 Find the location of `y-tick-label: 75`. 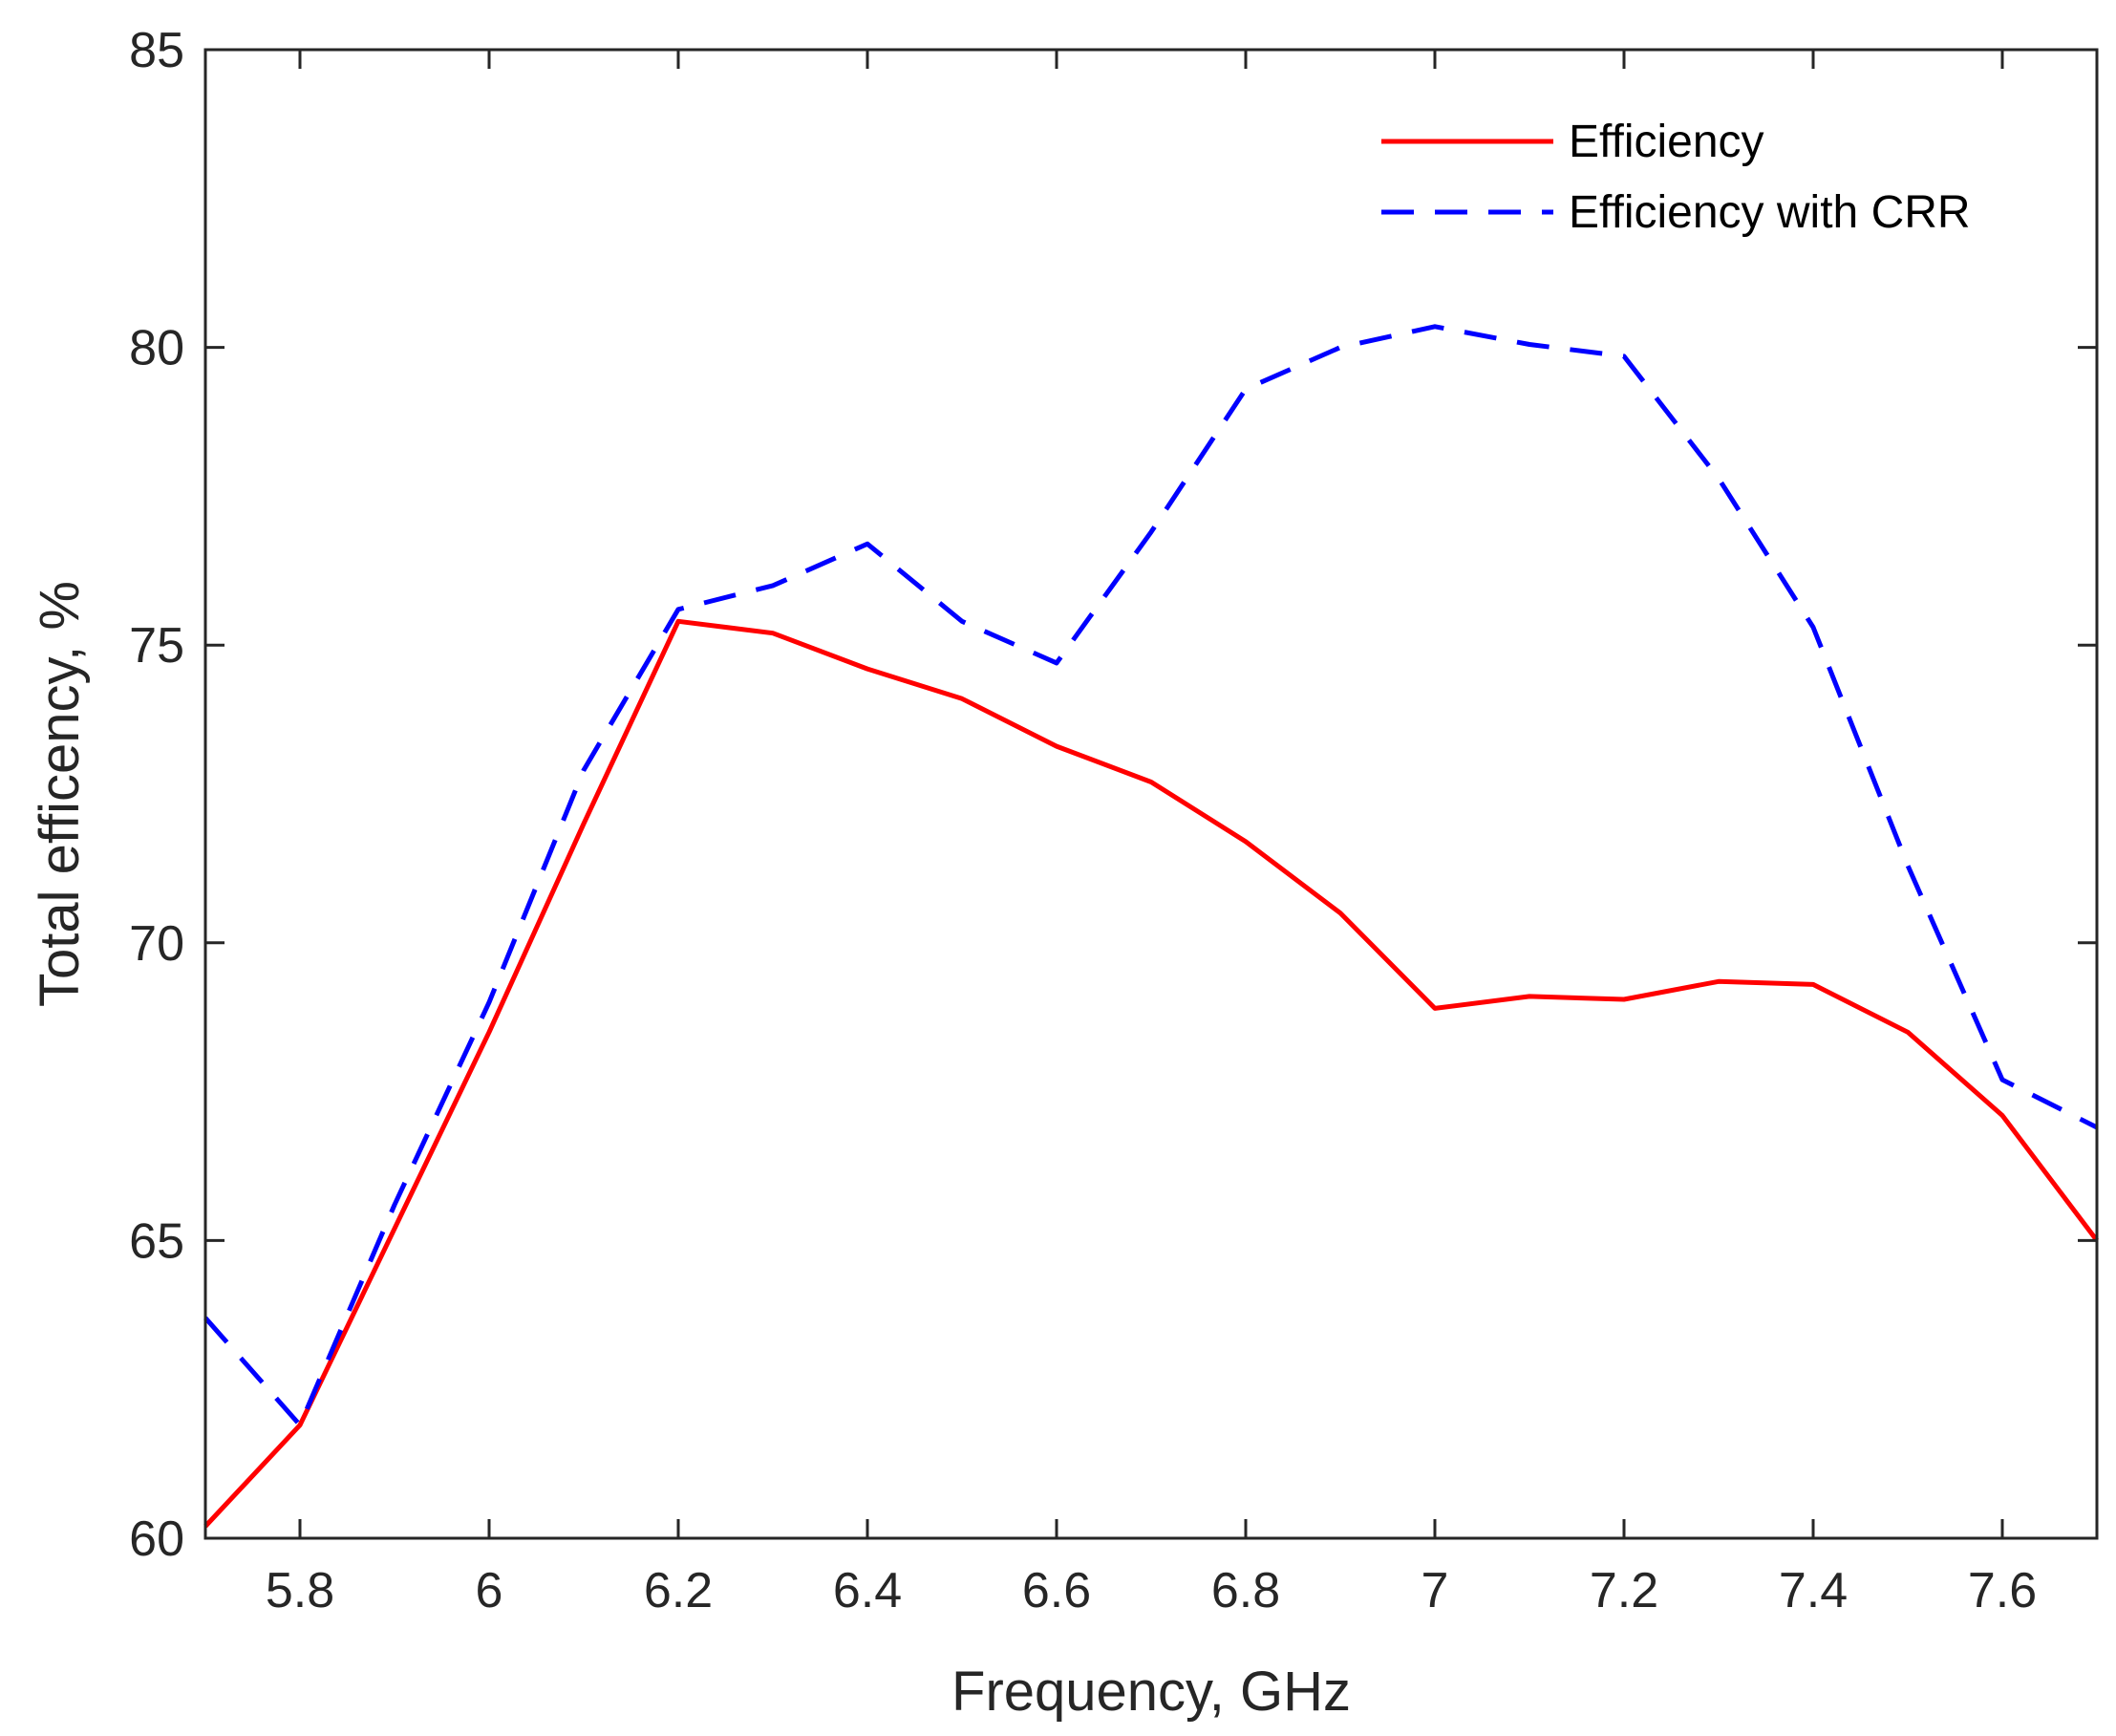

y-tick-label: 75 is located at coordinates (156, 646).